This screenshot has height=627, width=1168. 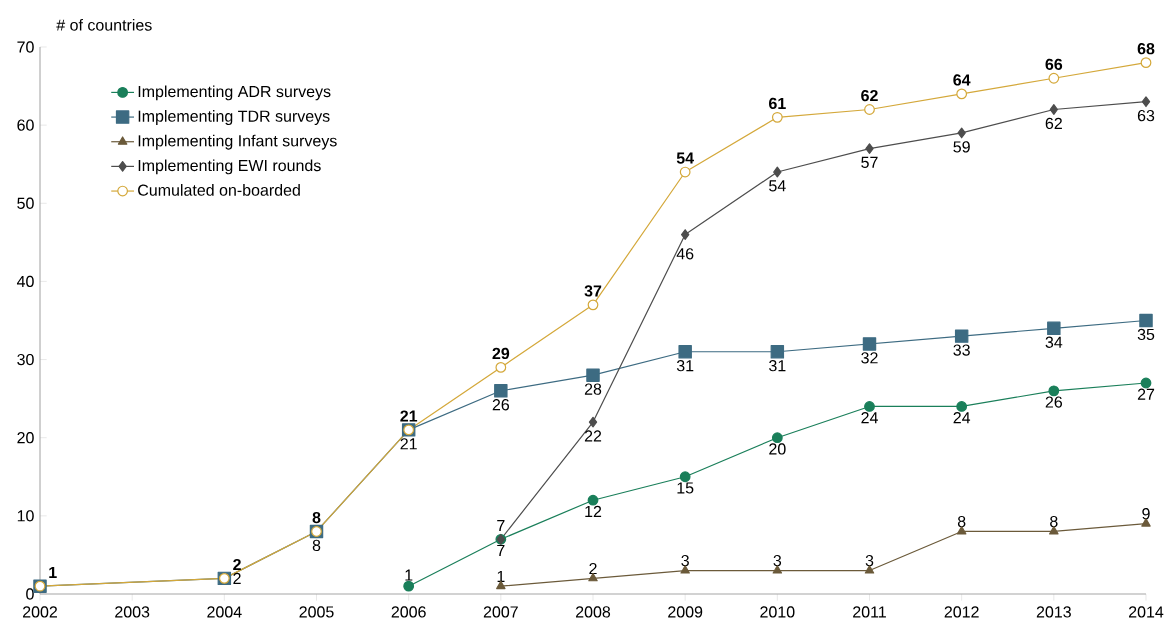 What do you see at coordinates (30, 594) in the screenshot?
I see `y-tick-label: 0` at bounding box center [30, 594].